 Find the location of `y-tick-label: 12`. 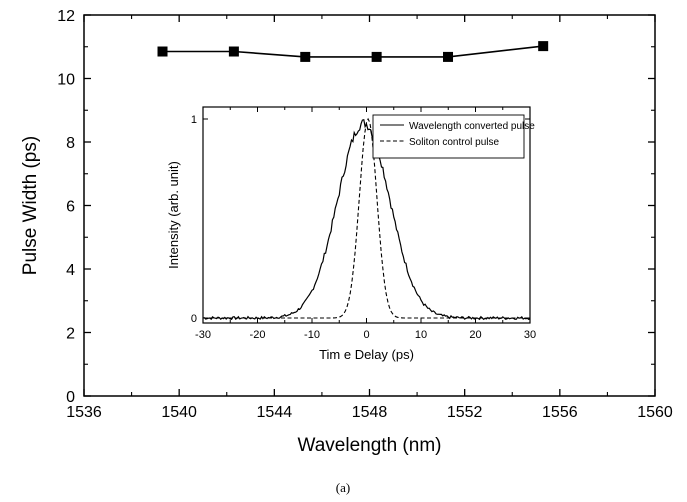

y-tick-label: 12 is located at coordinates (66, 16).